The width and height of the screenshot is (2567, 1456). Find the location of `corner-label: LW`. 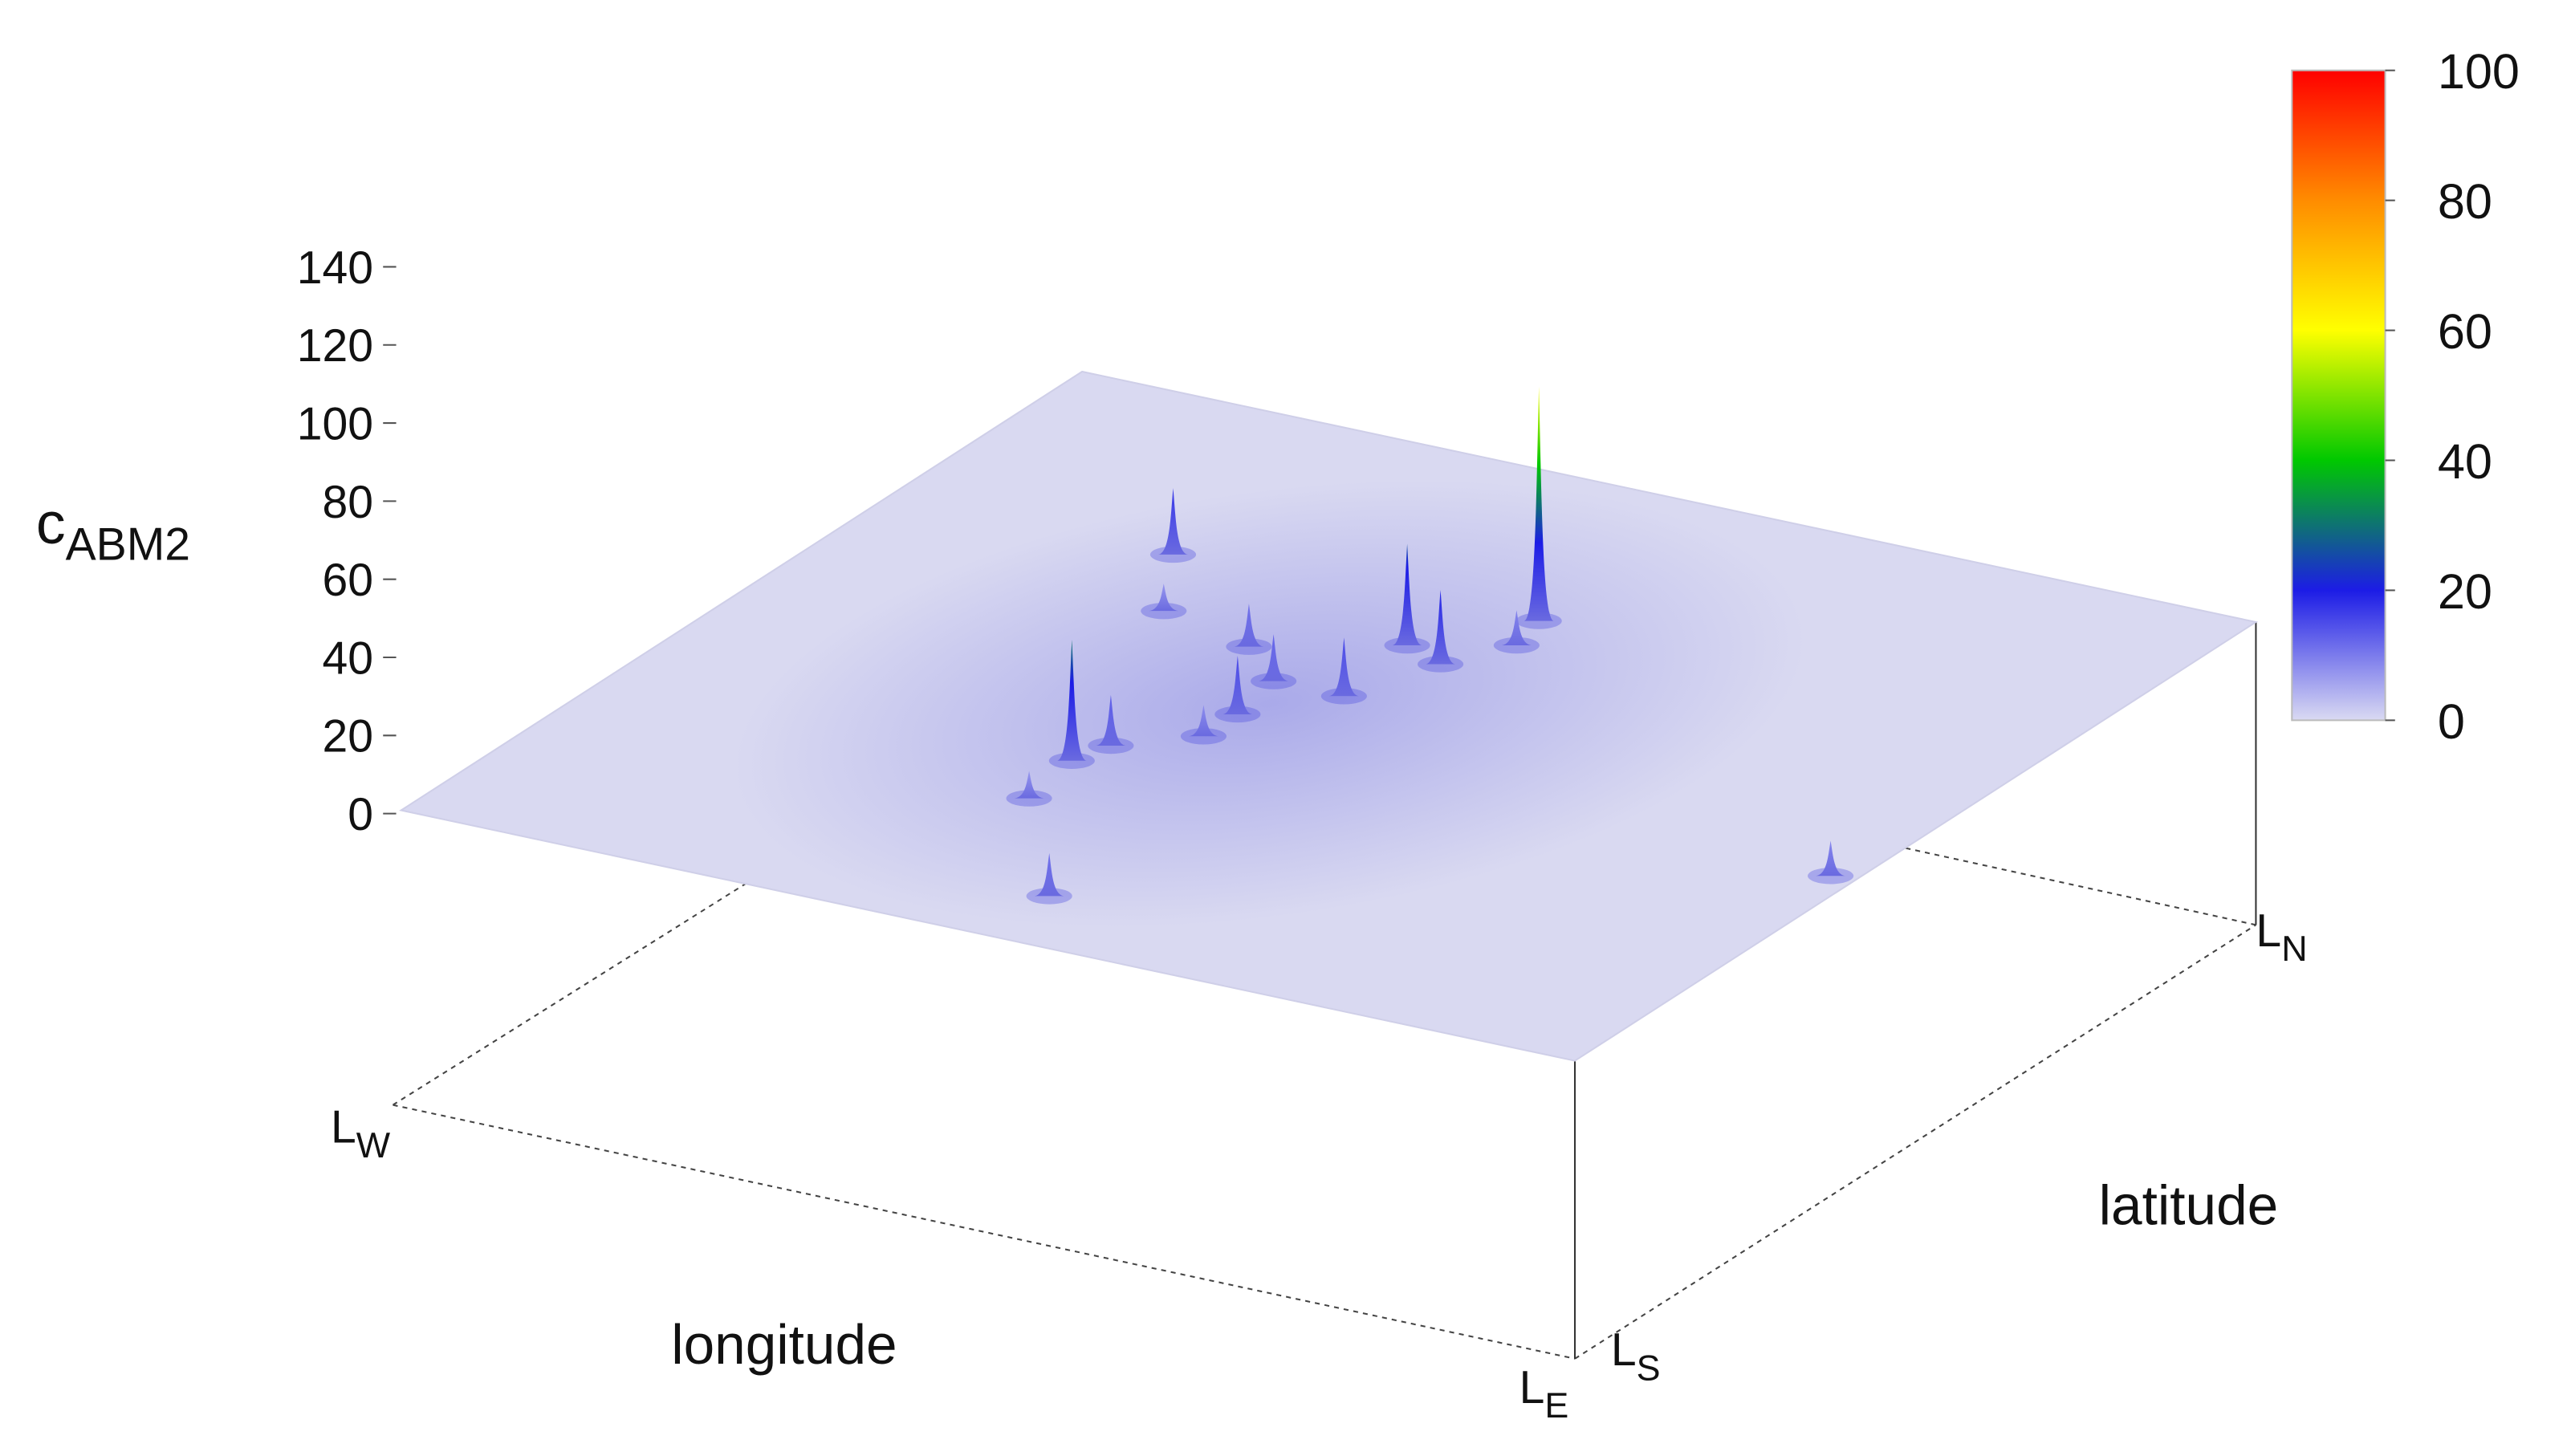

corner-label: LW is located at coordinates (361, 1133).